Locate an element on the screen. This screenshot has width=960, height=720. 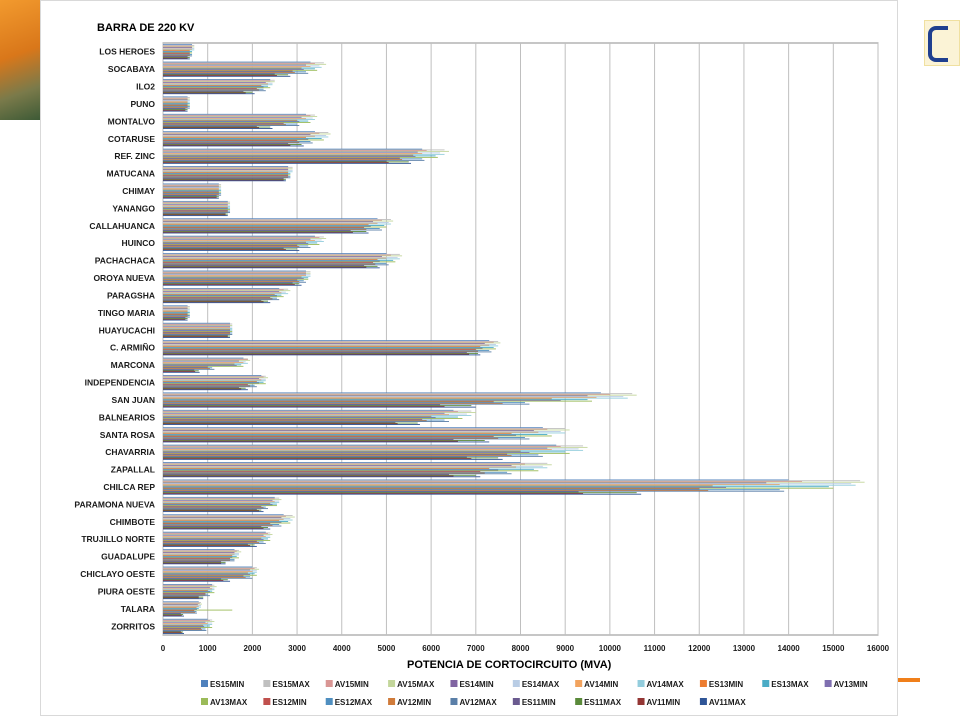
slide-accent-stripe is located at coordinates (909, 680).